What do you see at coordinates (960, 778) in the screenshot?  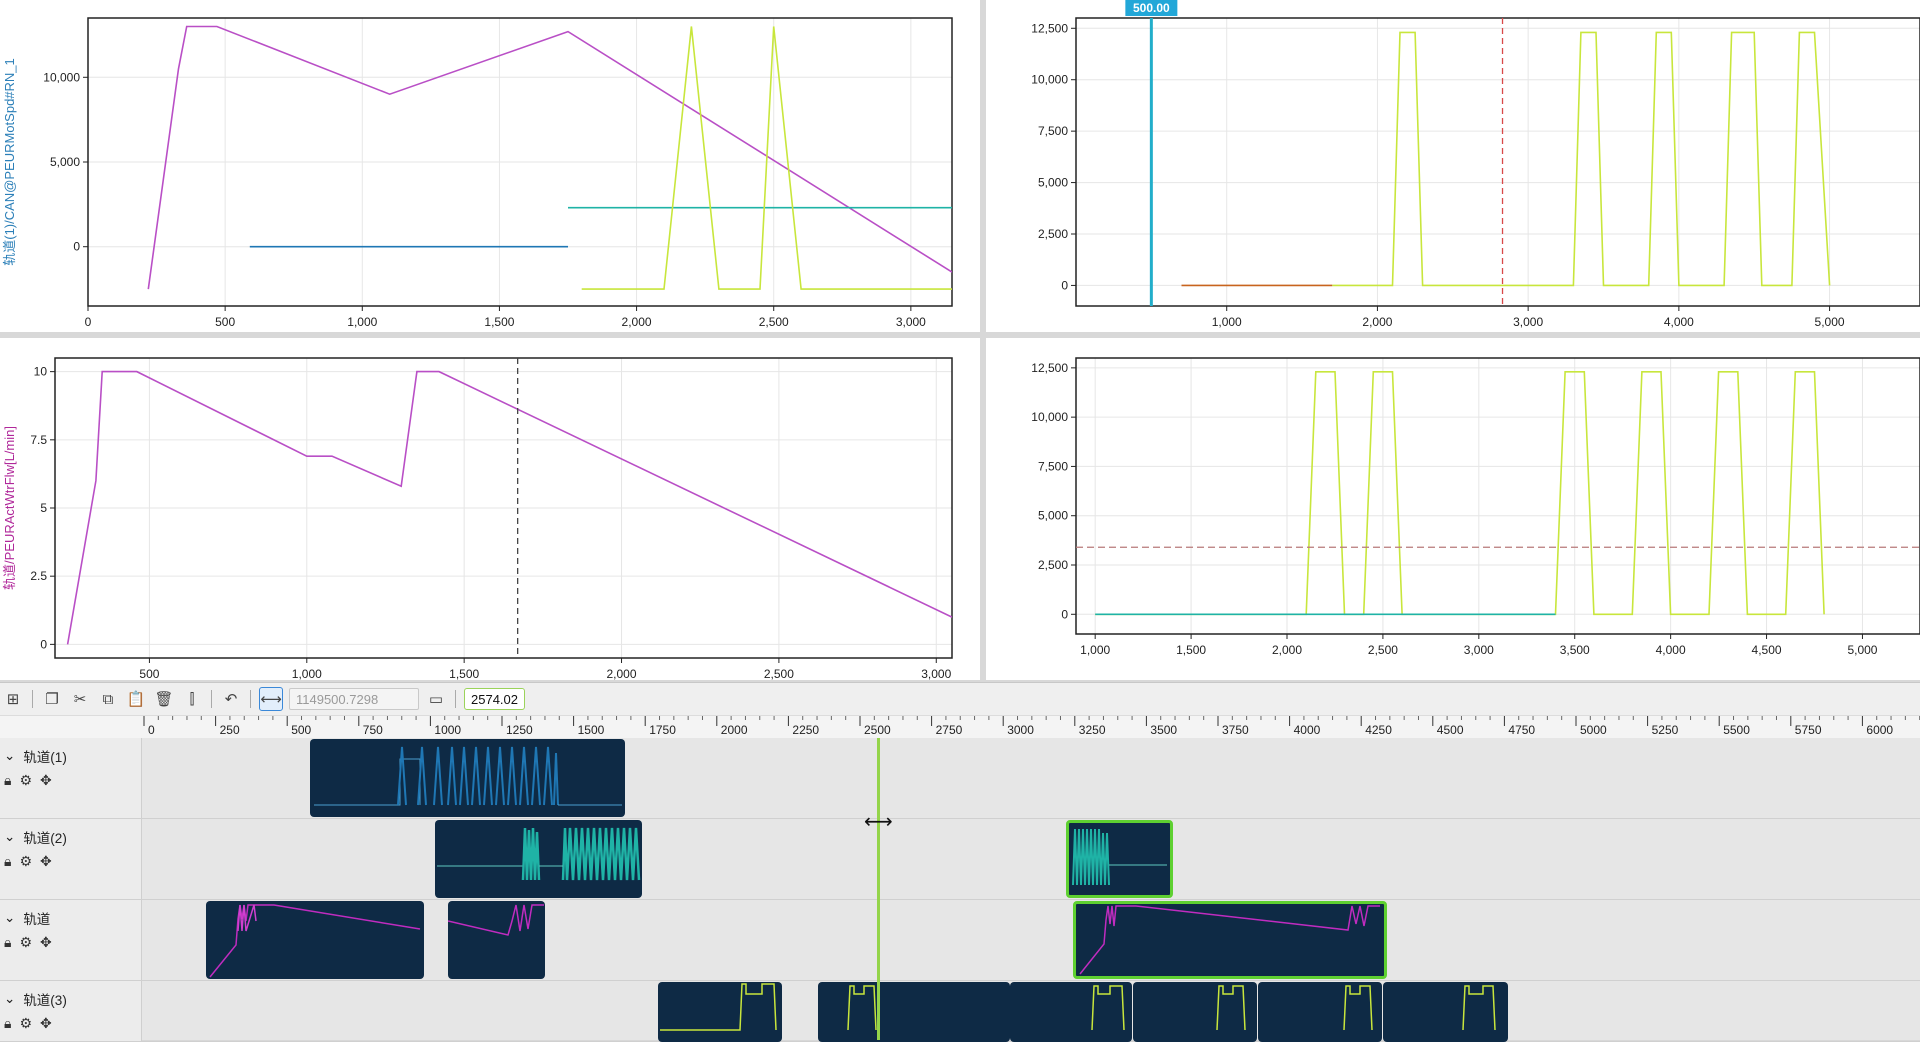 I see `track-row: ⌄ 轨道(1) 🔒︎ ⚙ ✥` at bounding box center [960, 778].